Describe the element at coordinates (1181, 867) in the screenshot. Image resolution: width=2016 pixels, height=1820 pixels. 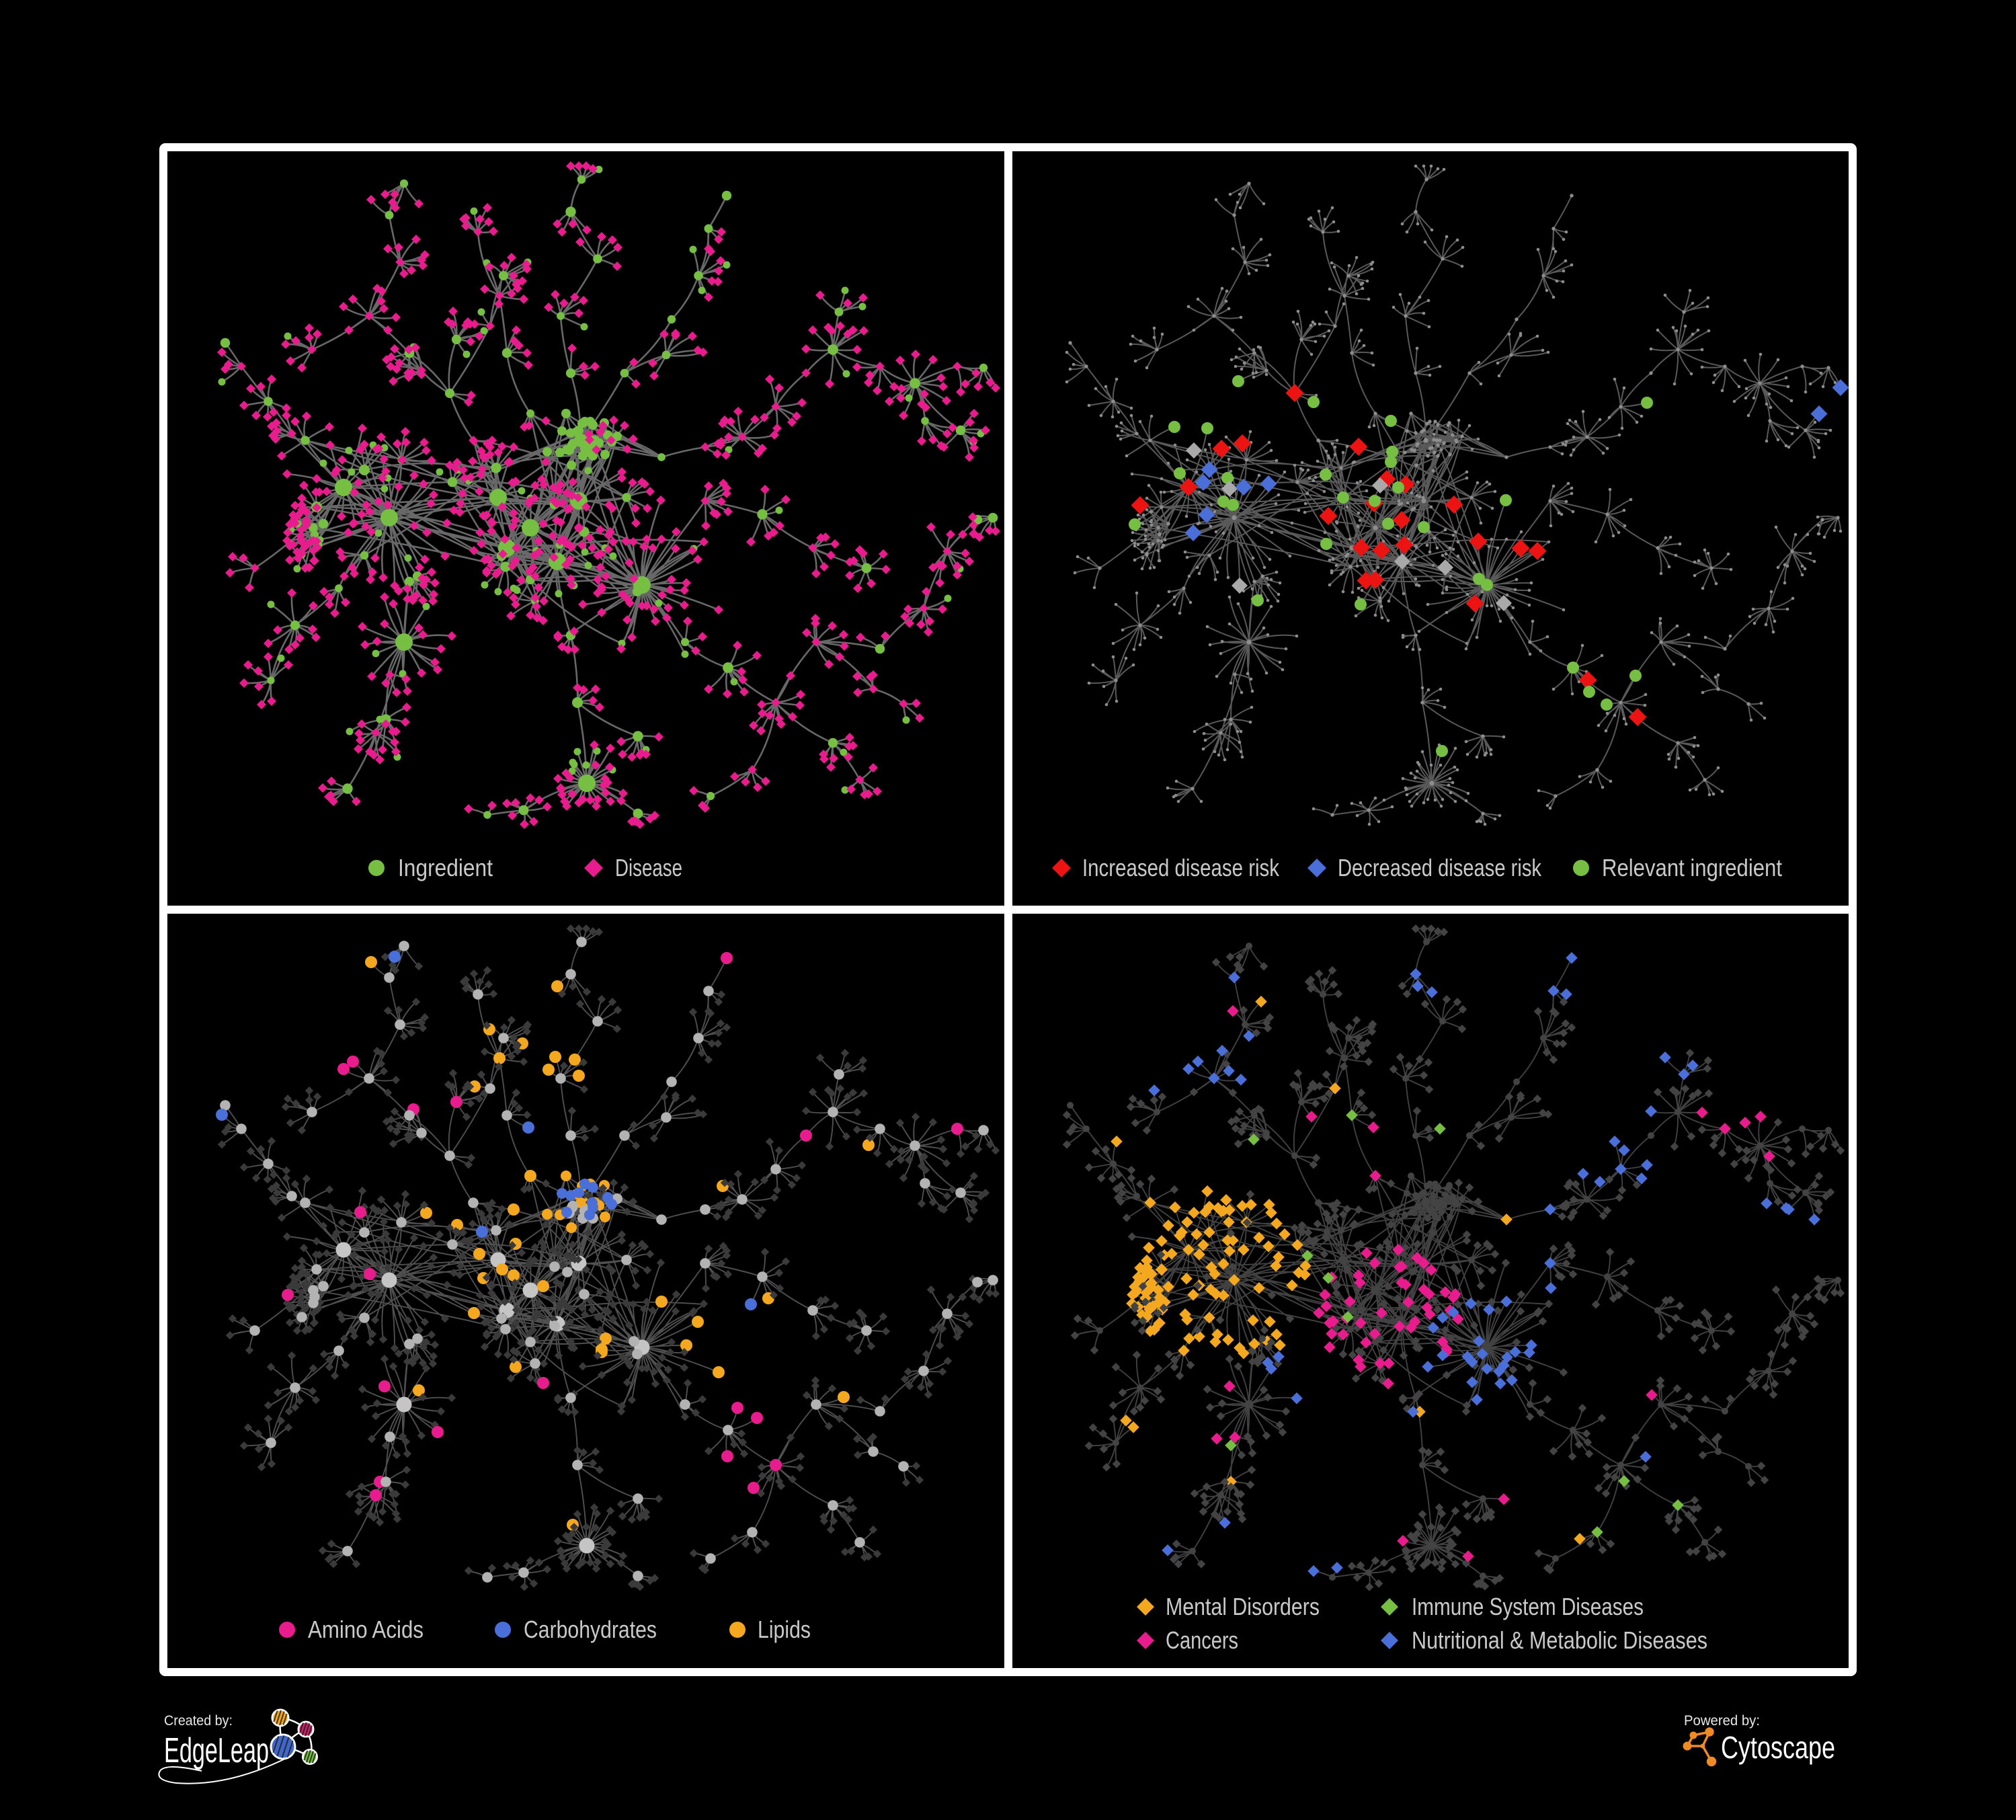
I see `svg-text: Increased disease risk` at that location.